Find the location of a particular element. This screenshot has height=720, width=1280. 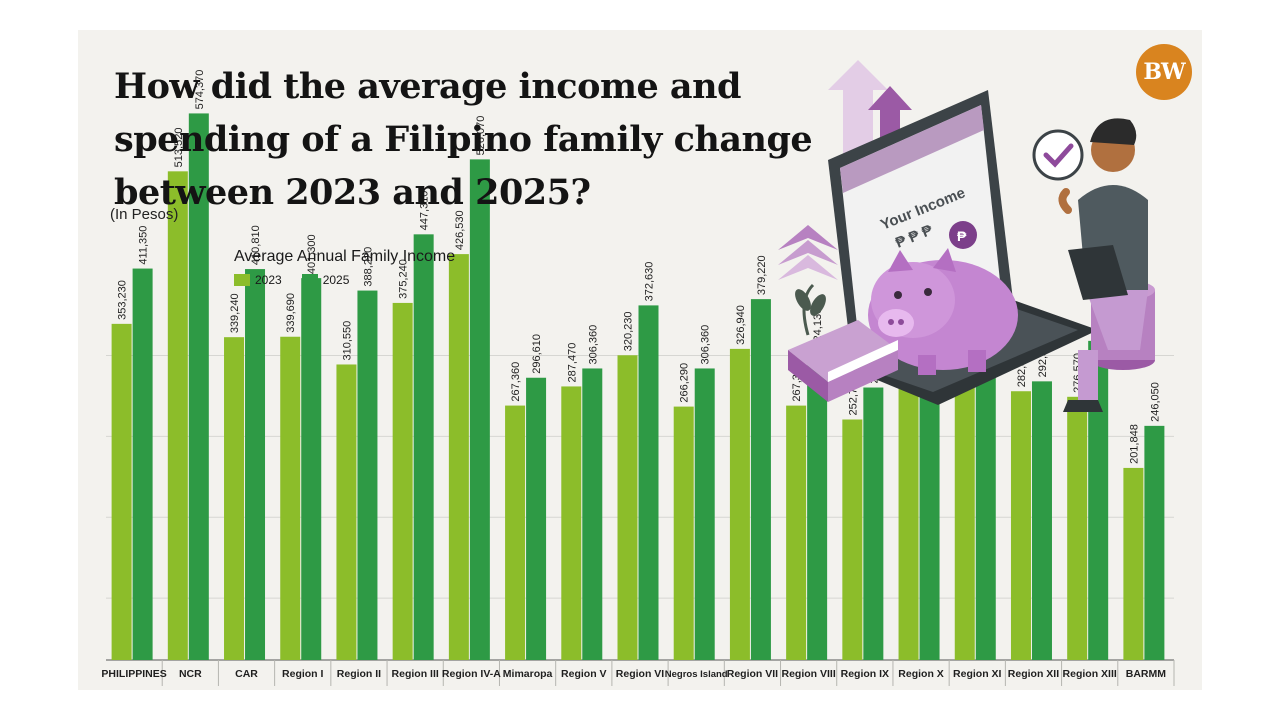

chevron-stack-icon is located at coordinates (808, 252).